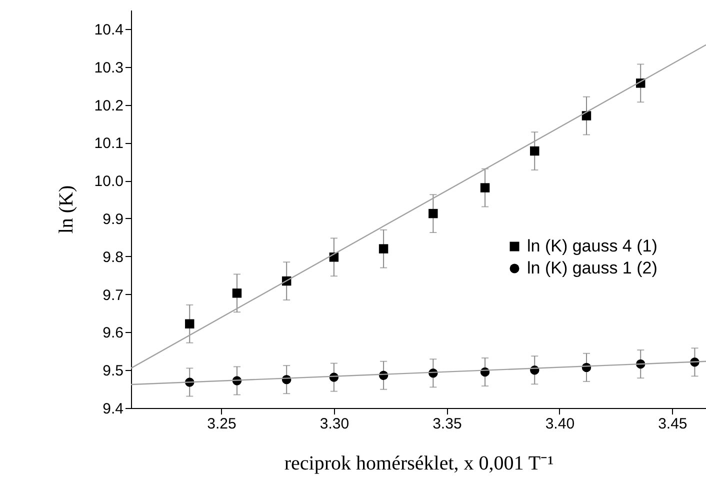 The image size is (706, 497). What do you see at coordinates (221, 424) in the screenshot?
I see `x-tick-label: 3.25` at bounding box center [221, 424].